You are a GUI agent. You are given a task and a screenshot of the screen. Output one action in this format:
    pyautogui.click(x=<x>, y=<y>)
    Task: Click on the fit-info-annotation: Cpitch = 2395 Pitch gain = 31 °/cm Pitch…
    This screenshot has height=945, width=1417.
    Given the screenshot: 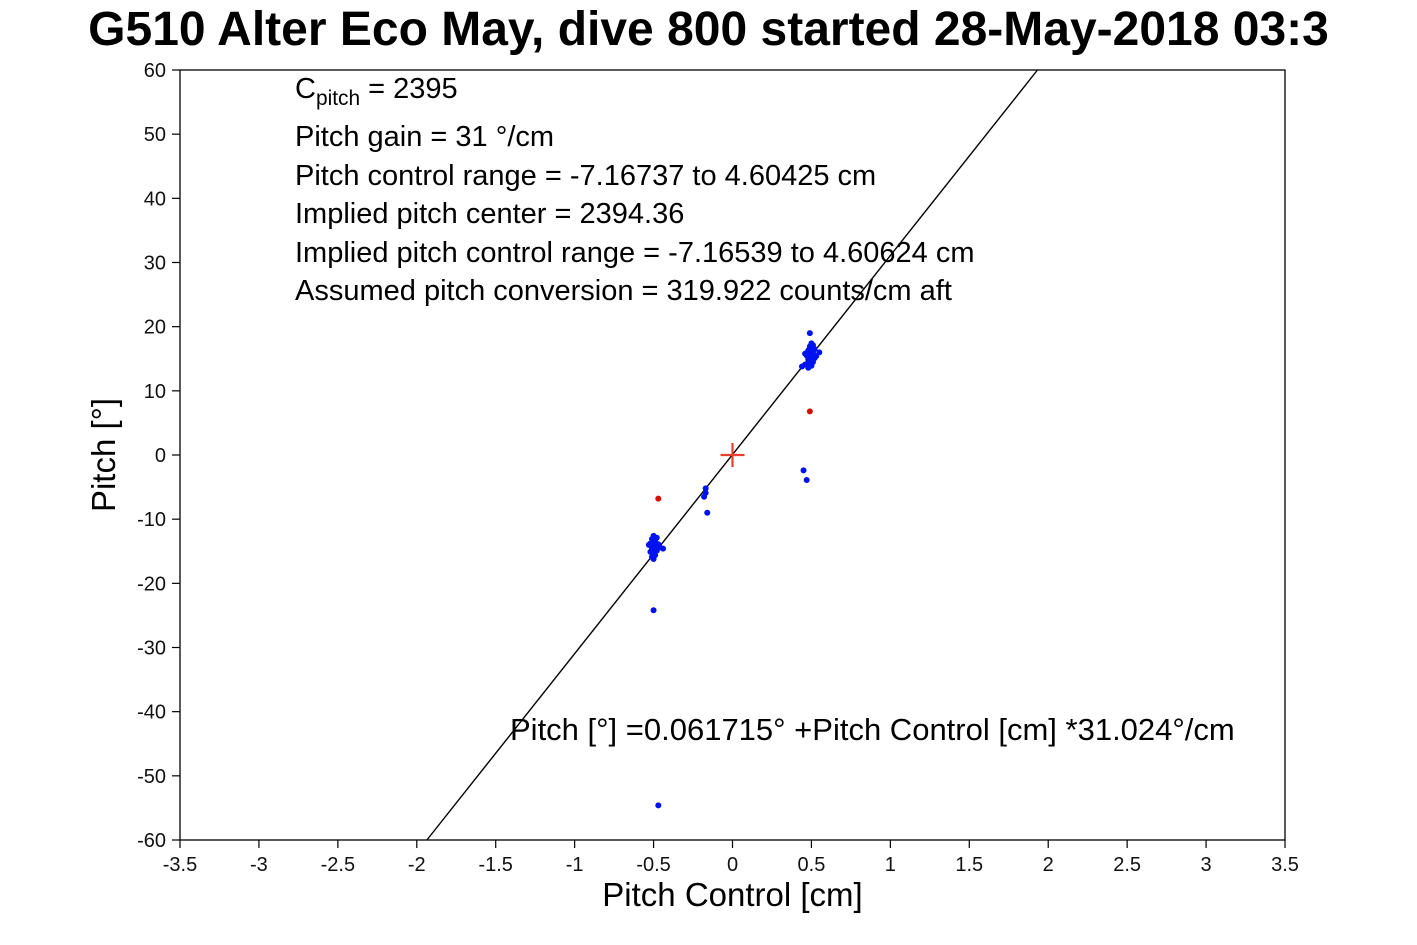 What is the action you would take?
    pyautogui.click(x=635, y=190)
    